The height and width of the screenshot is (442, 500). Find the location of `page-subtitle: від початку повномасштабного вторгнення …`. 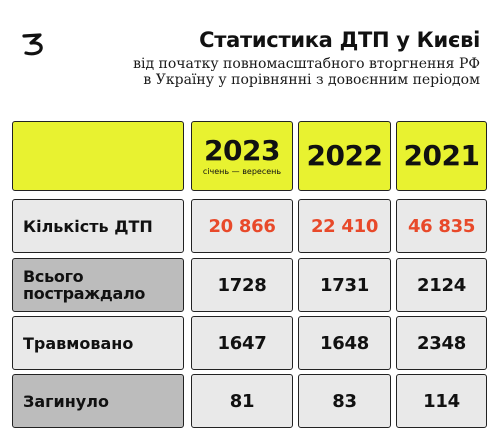

page-subtitle: від початку повномасштабного вторгнення … is located at coordinates (306, 72).